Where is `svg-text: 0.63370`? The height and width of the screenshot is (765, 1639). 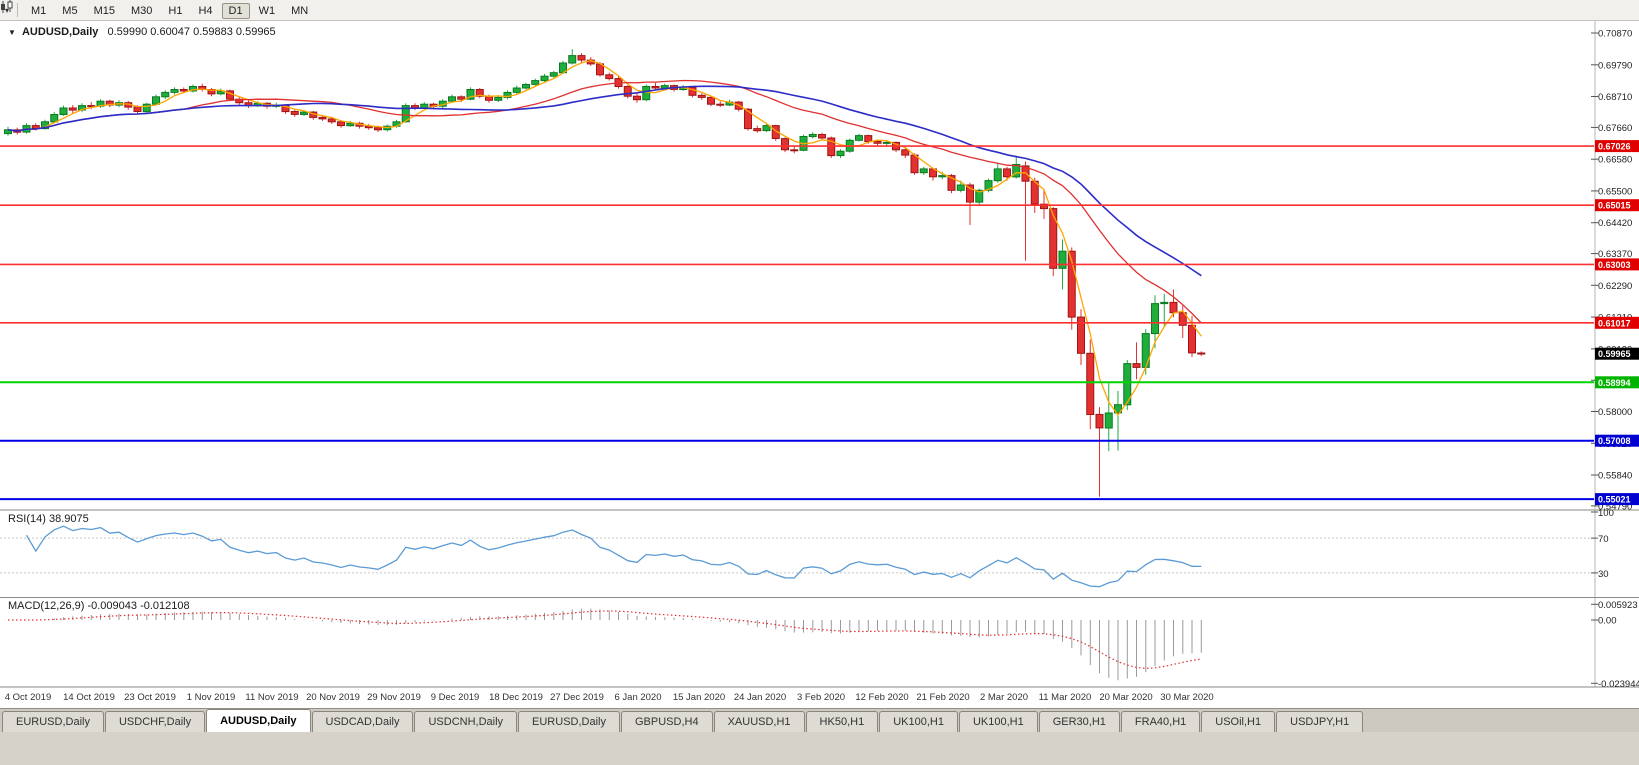
svg-text: 0.63370 is located at coordinates (1615, 254).